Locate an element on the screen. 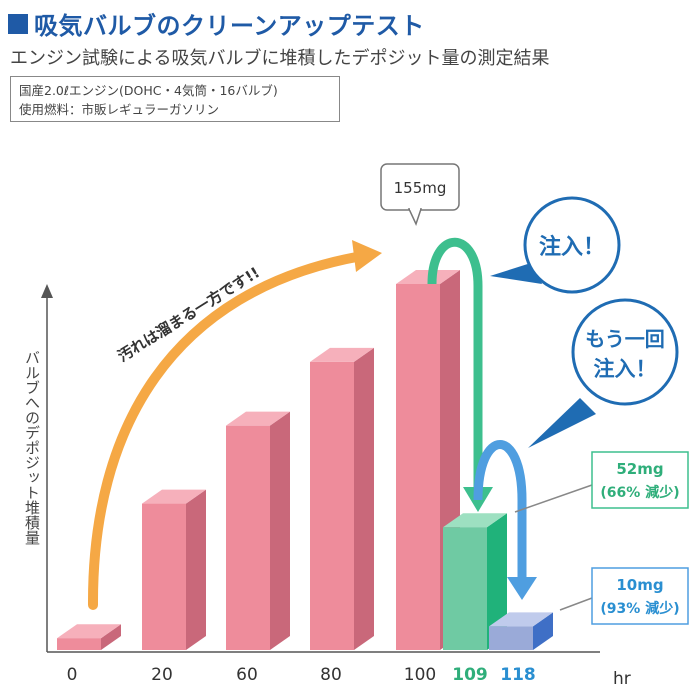  inject-label: 注入！ is located at coordinates (572, 247).